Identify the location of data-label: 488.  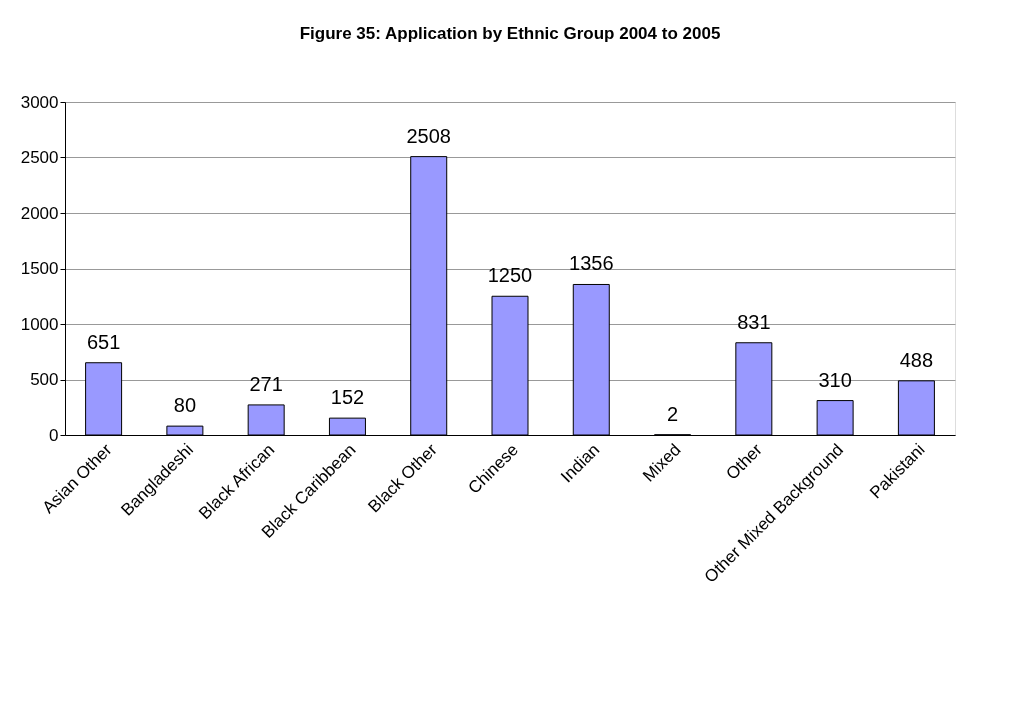
(916, 359).